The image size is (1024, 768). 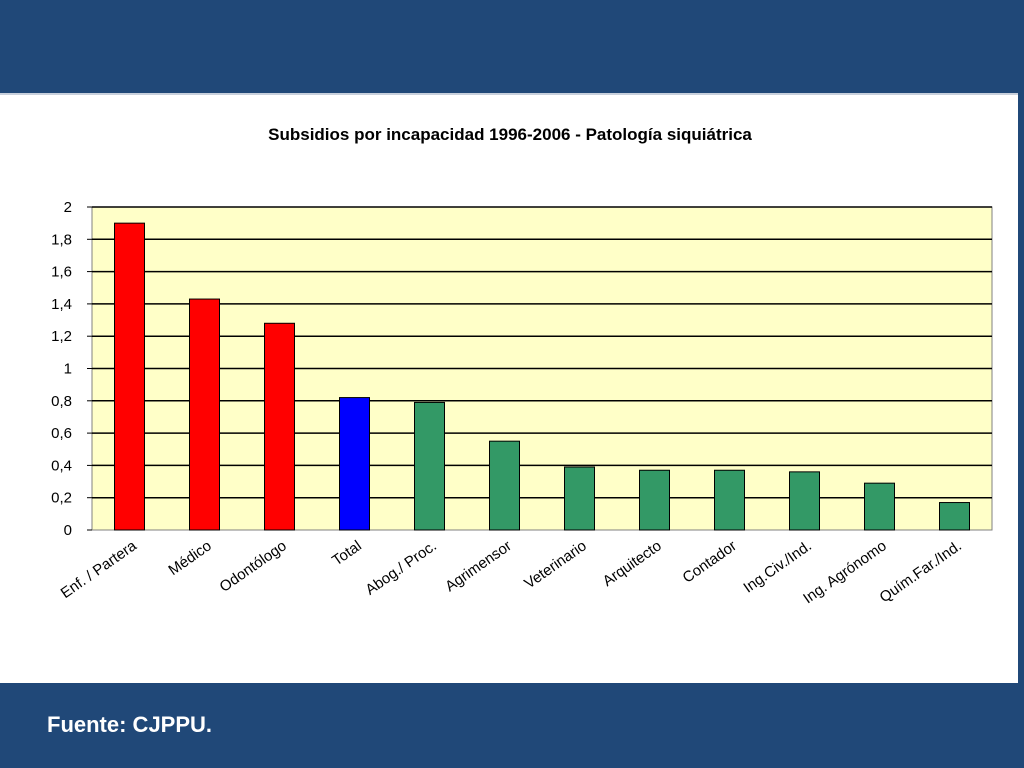 I want to click on y-tick-label: 2, so click(x=68, y=207).